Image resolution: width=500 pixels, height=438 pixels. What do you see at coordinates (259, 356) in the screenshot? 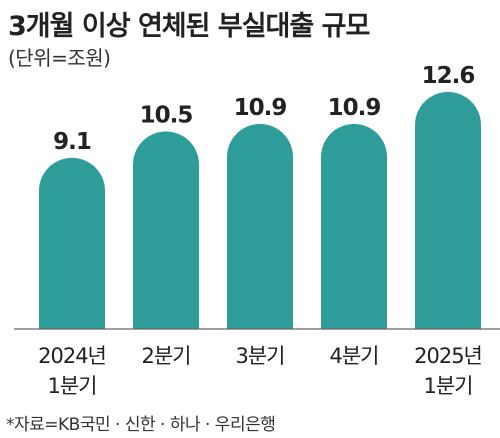
I see `category-label-3-line-1: 3분기` at bounding box center [259, 356].